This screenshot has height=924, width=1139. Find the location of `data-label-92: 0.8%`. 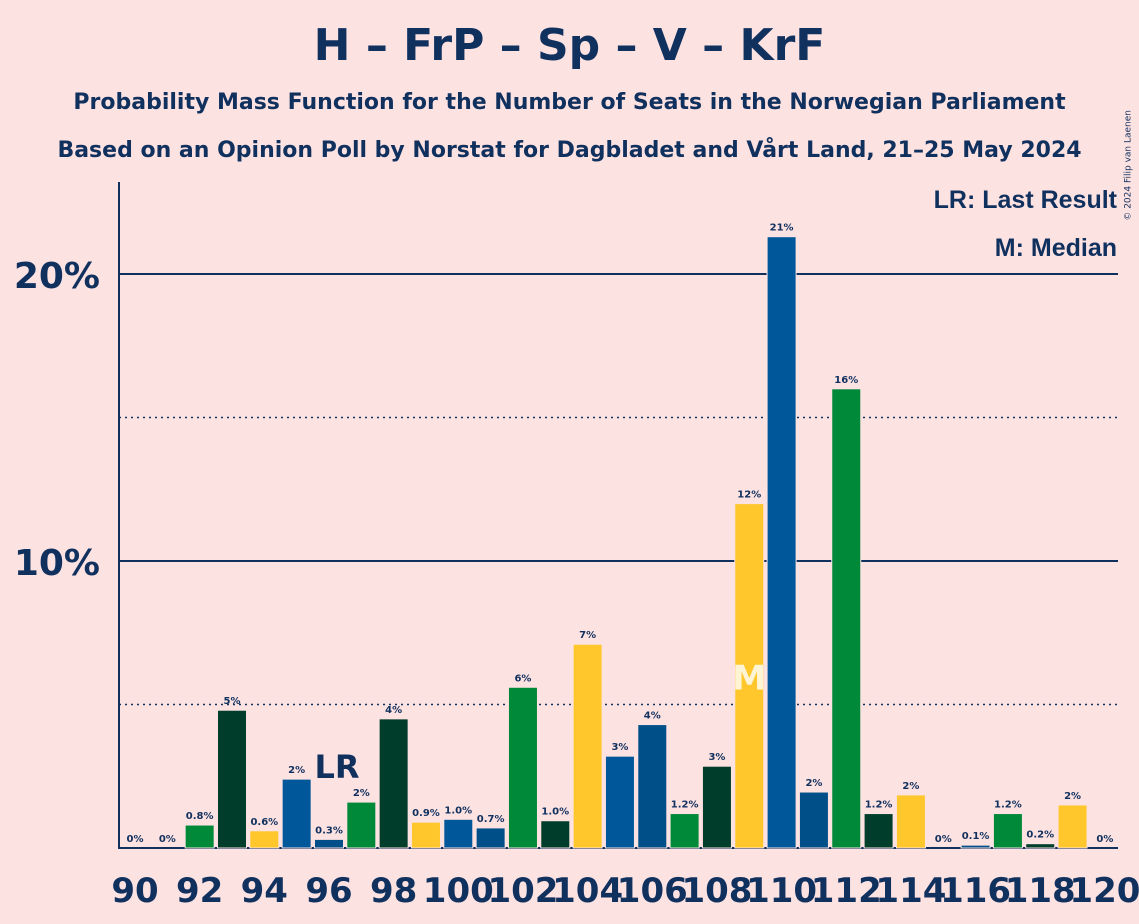

data-label-92: 0.8% is located at coordinates (200, 816).